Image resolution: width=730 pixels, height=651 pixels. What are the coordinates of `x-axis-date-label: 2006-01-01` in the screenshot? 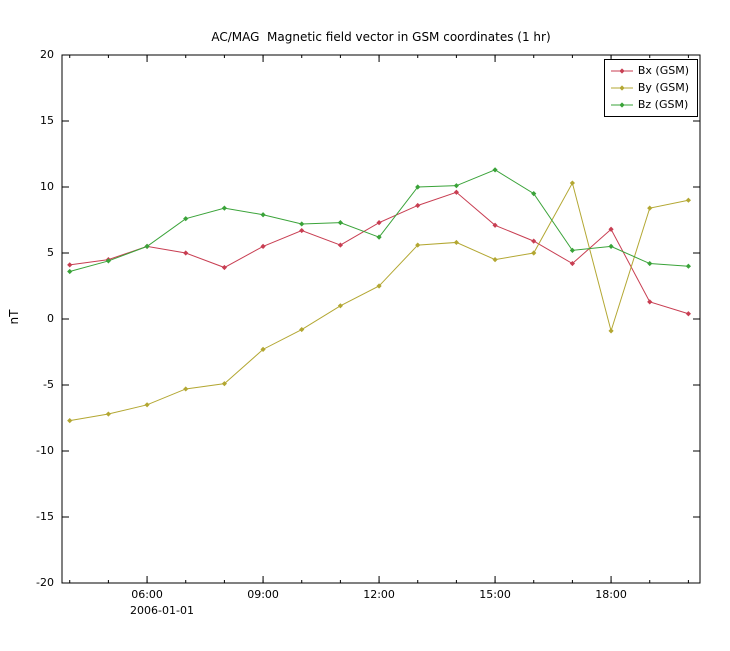 It's located at (162, 610).